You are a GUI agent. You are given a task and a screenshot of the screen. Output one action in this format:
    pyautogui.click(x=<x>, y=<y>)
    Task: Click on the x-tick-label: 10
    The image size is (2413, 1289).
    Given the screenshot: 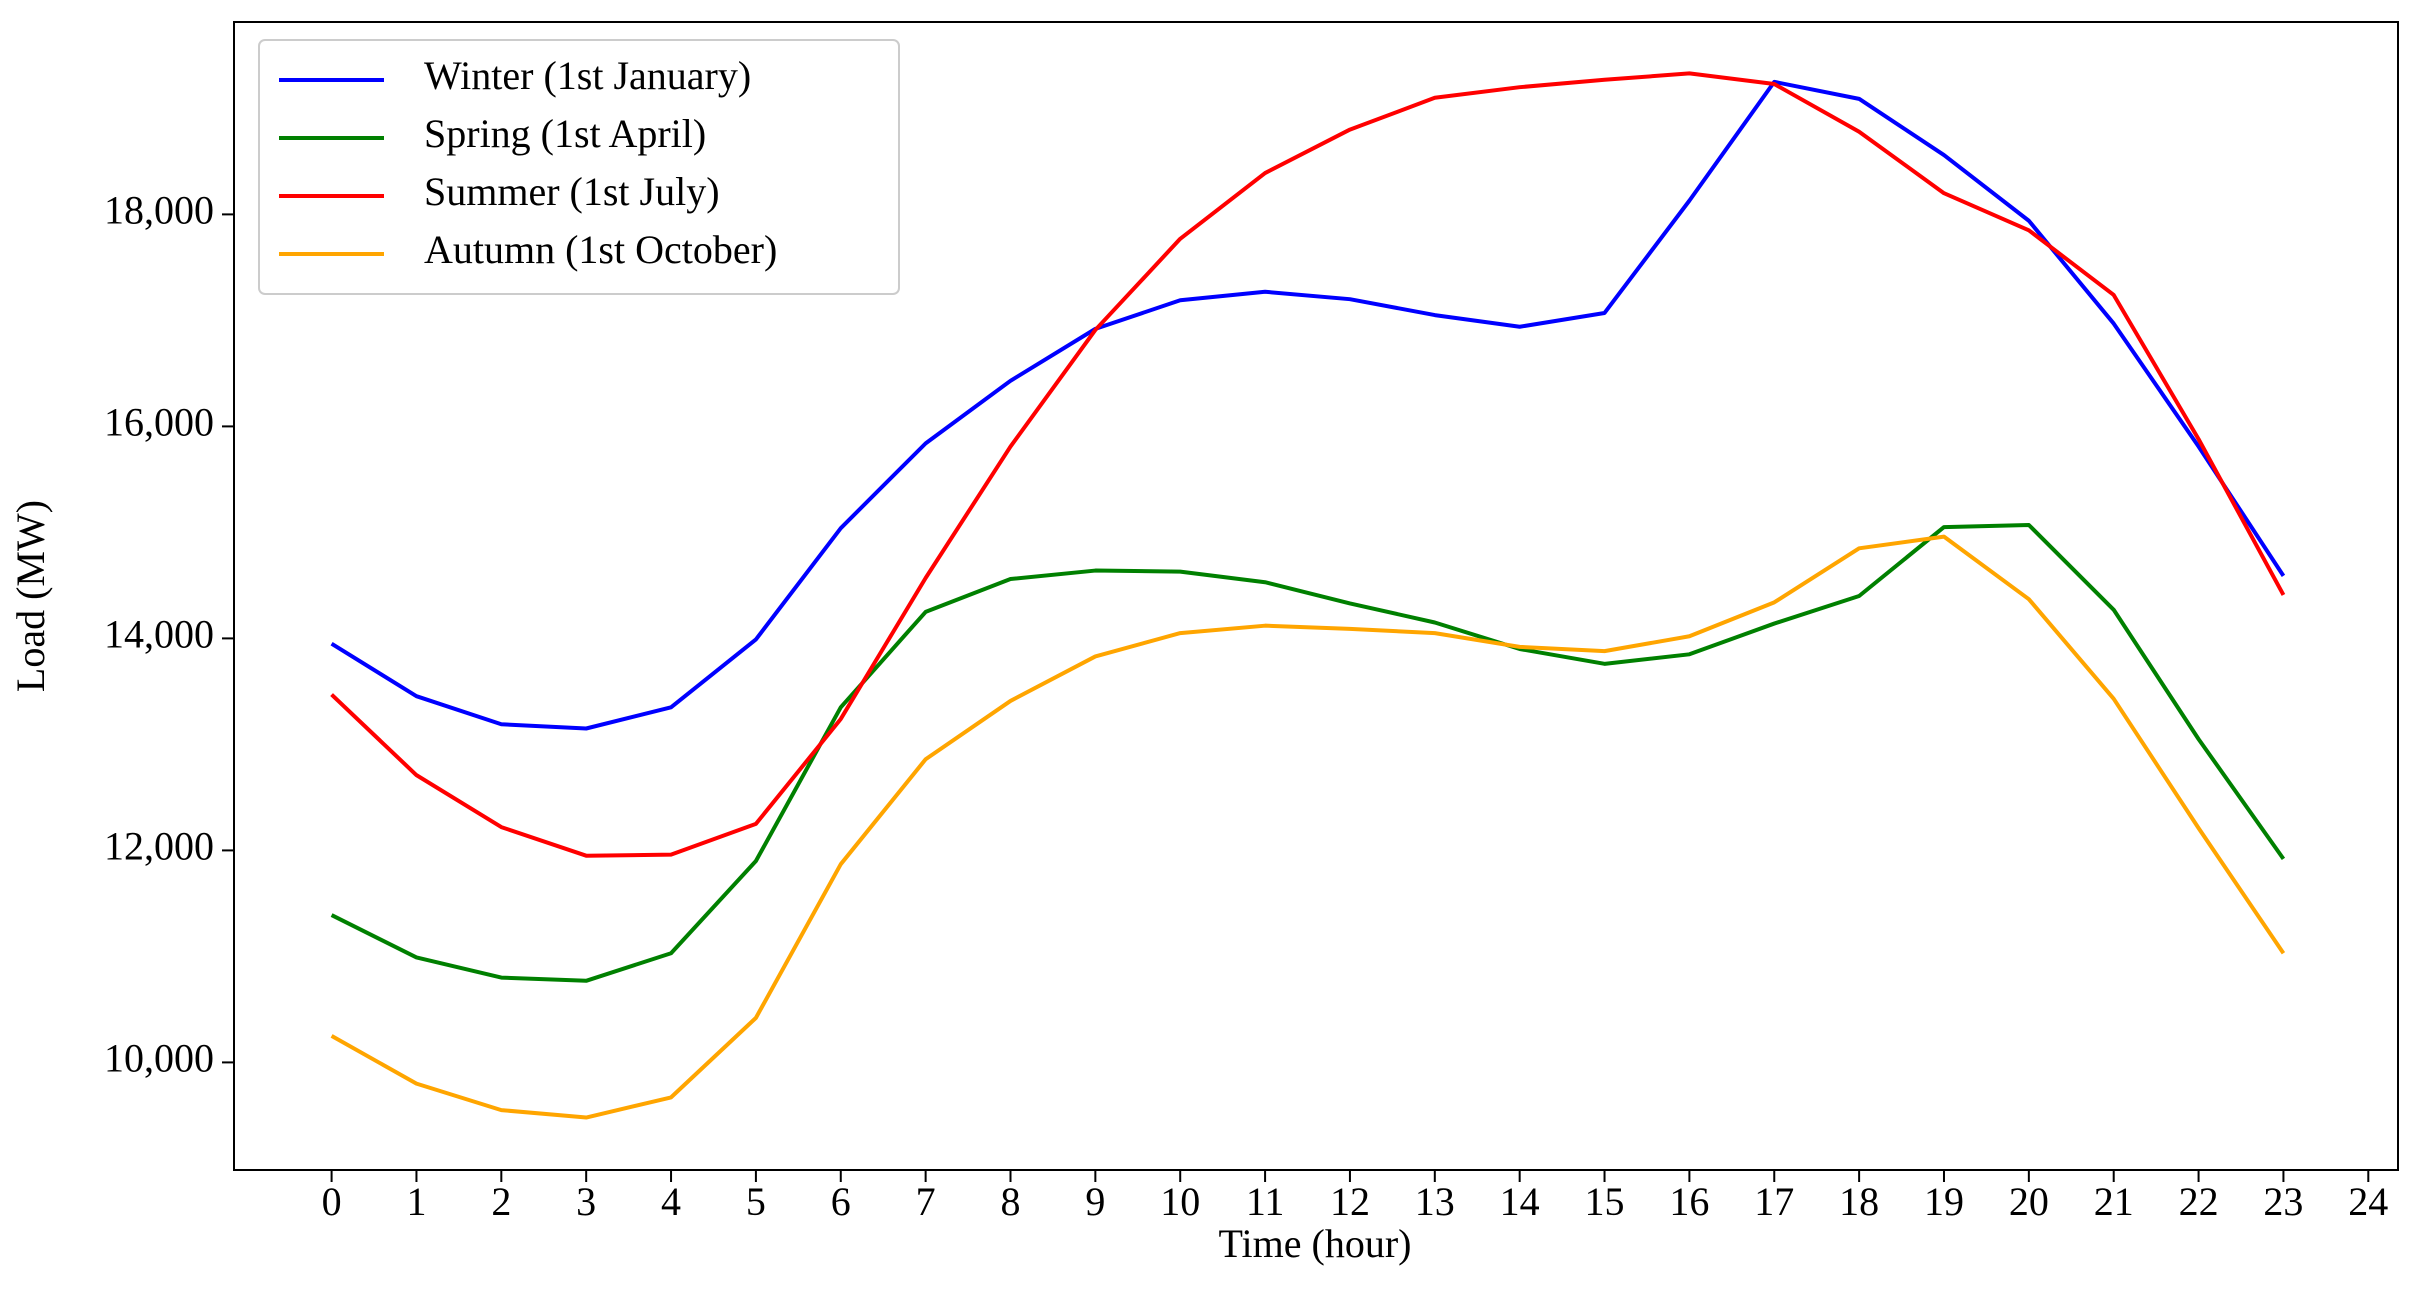 What is the action you would take?
    pyautogui.click(x=1180, y=1201)
    